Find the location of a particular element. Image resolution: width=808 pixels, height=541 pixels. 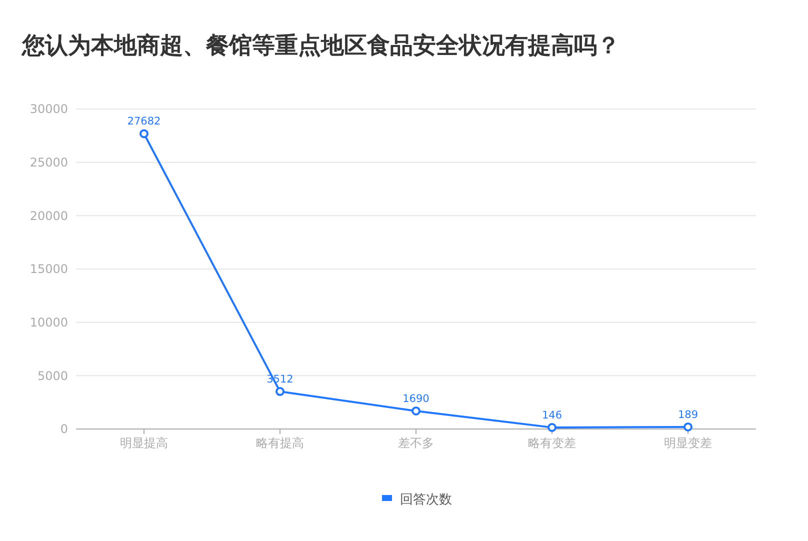

y-tick-label: 15000 is located at coordinates (49, 269).